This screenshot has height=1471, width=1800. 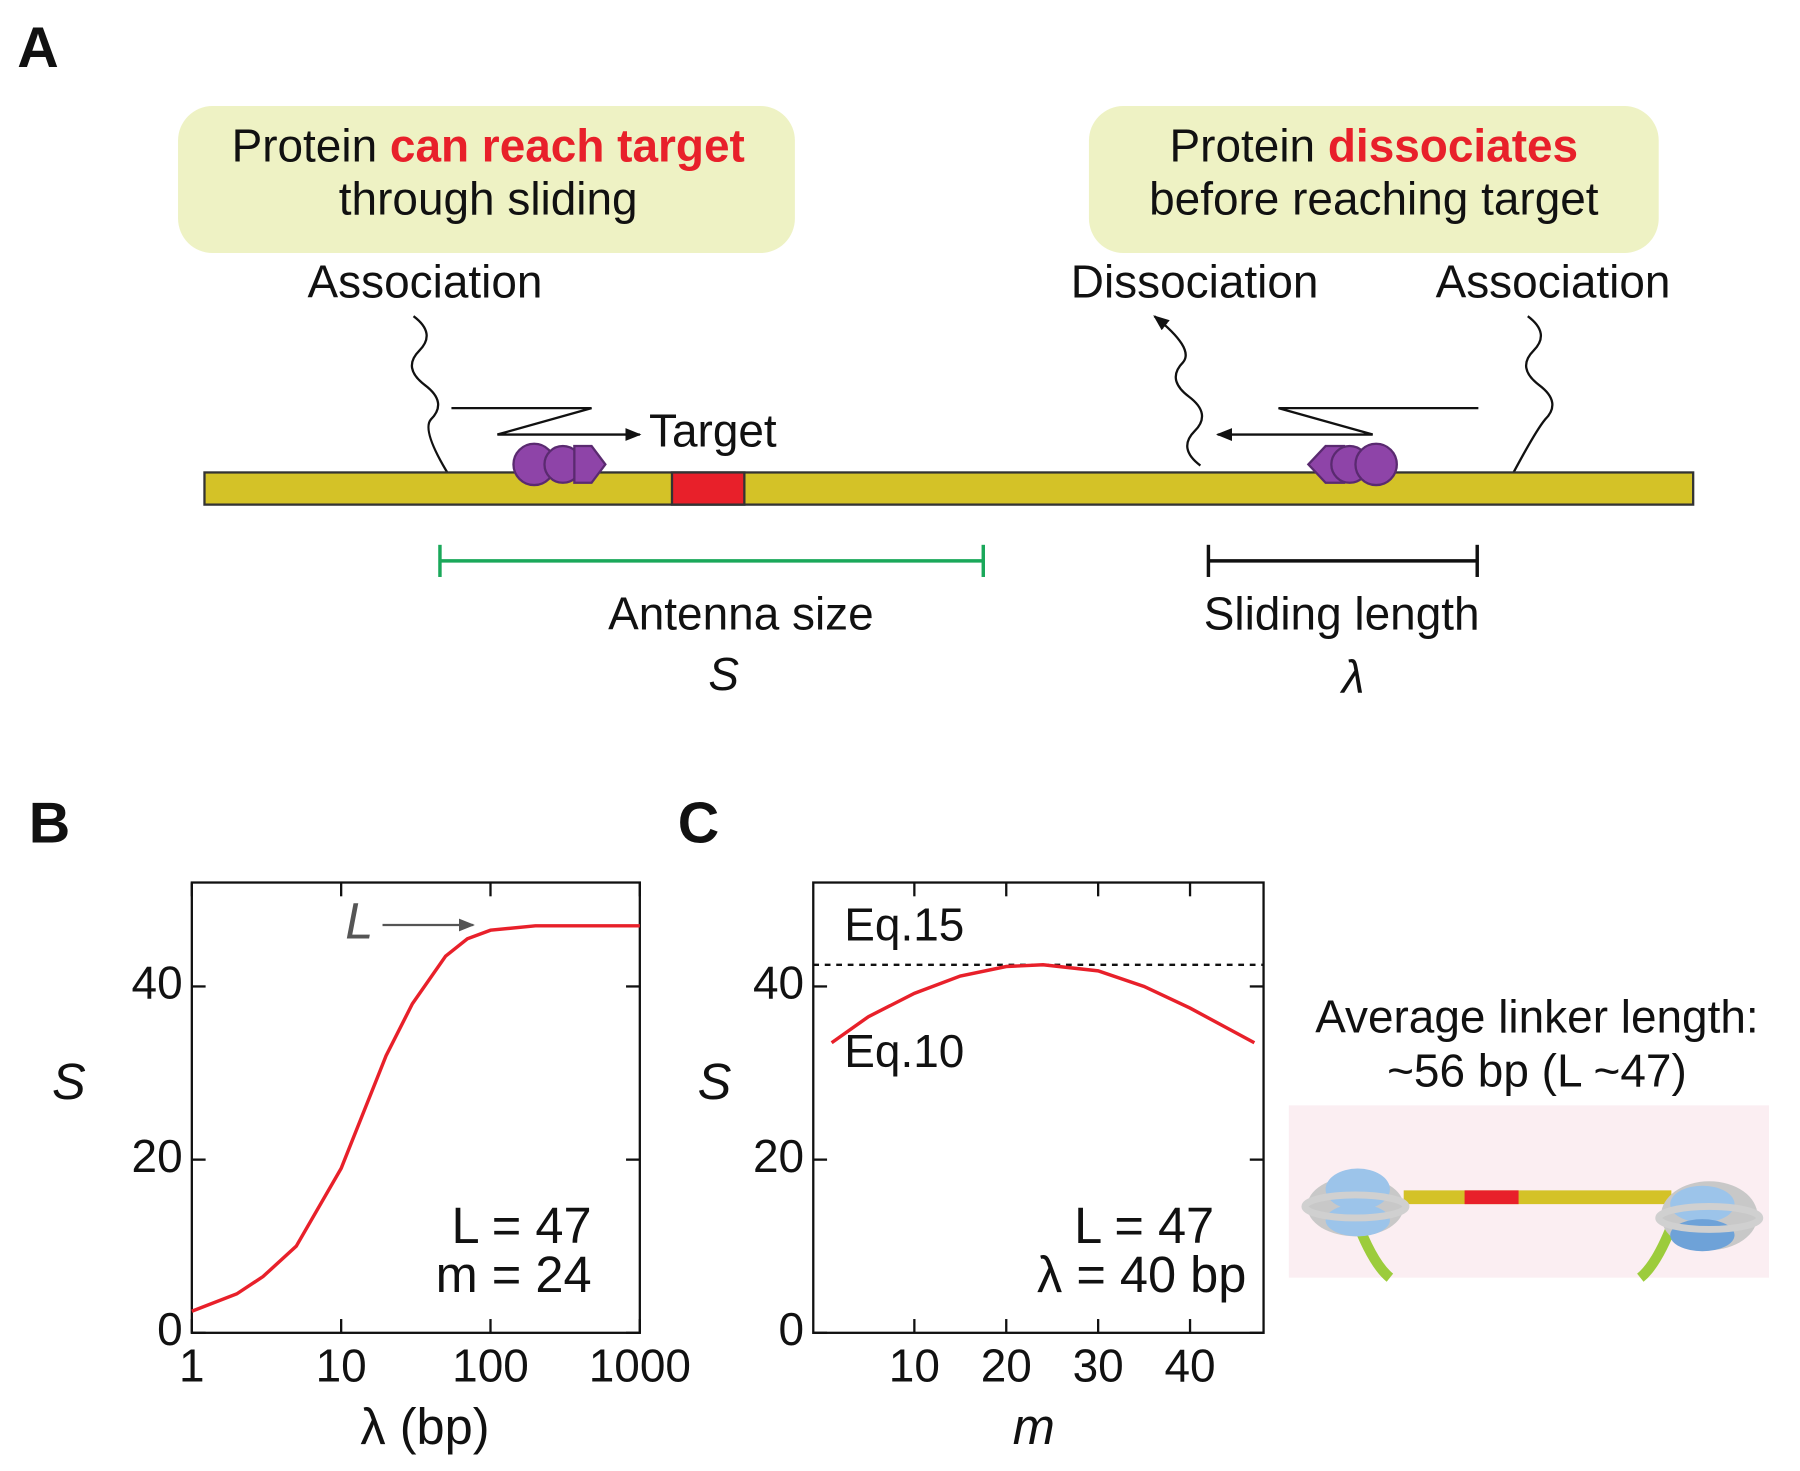 What do you see at coordinates (192, 1366) in the screenshot?
I see `x-tick-label: 1` at bounding box center [192, 1366].